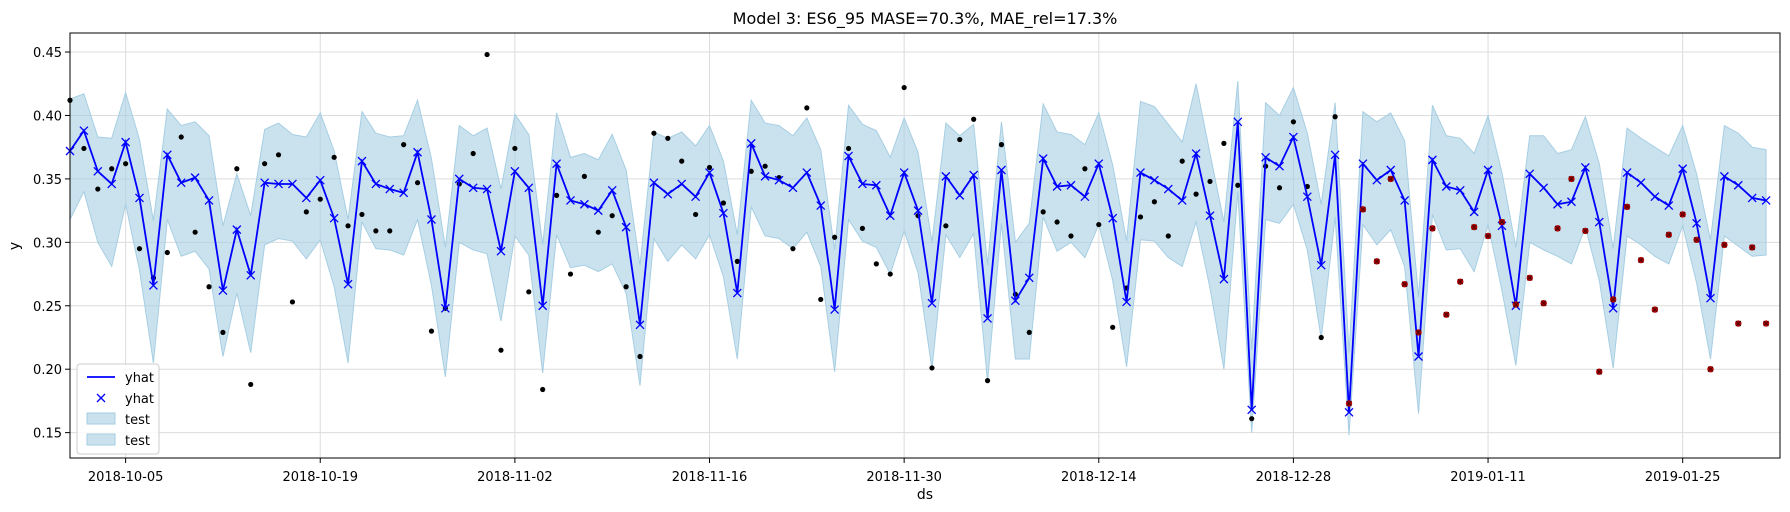 This screenshot has width=1790, height=512. Describe the element at coordinates (47, 53) in the screenshot. I see `y-tick-label: 0.45` at that location.